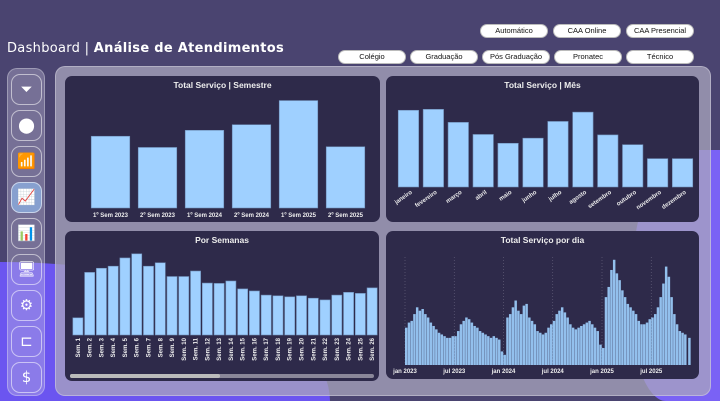  What do you see at coordinates (514, 31) in the screenshot?
I see `filter-button: Automático` at bounding box center [514, 31].